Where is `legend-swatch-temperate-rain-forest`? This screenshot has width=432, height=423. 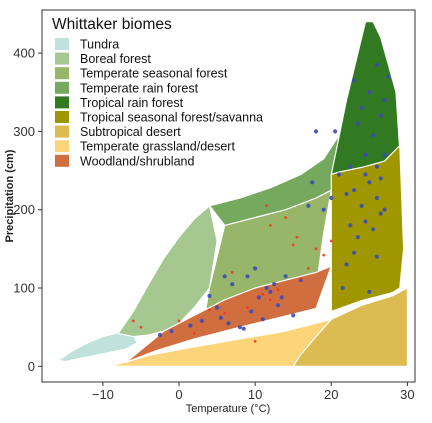
legend-swatch-temperate-rain-forest is located at coordinates (62, 87).